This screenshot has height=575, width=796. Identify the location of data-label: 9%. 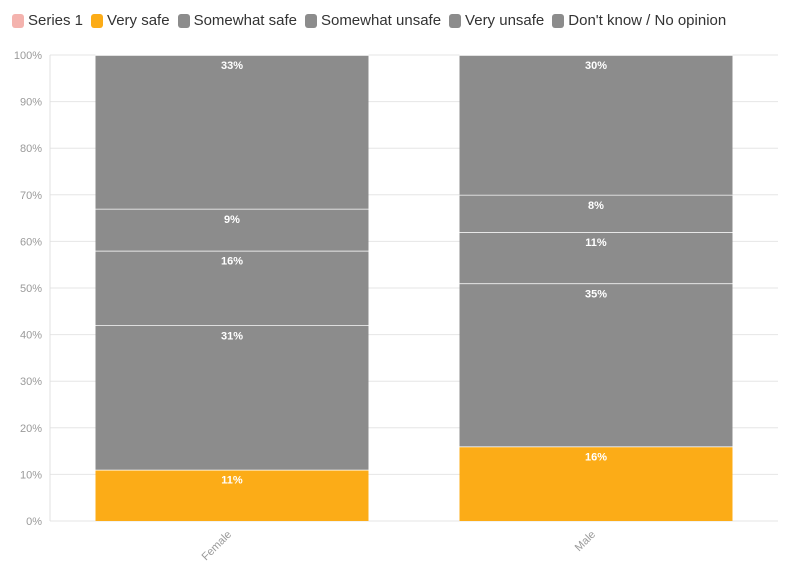
(232, 220).